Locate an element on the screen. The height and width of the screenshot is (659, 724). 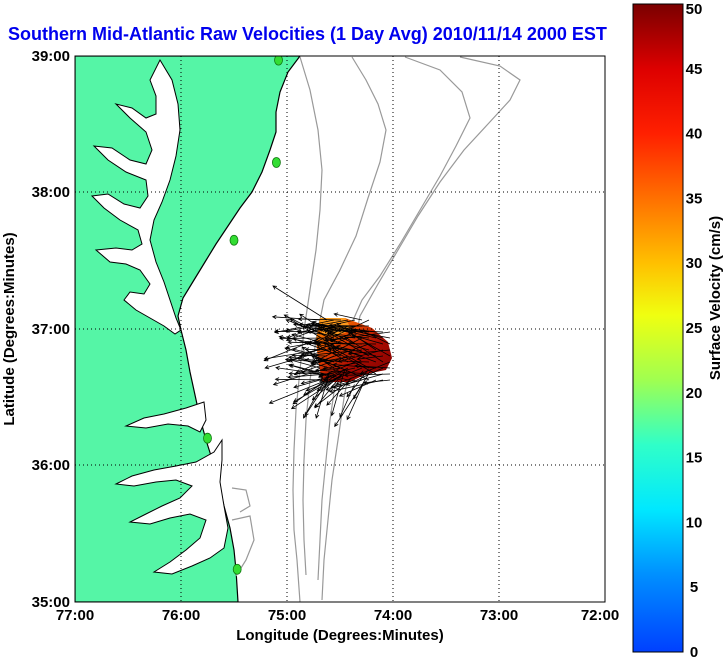
x-tick-label: 72:00 is located at coordinates (600, 615).